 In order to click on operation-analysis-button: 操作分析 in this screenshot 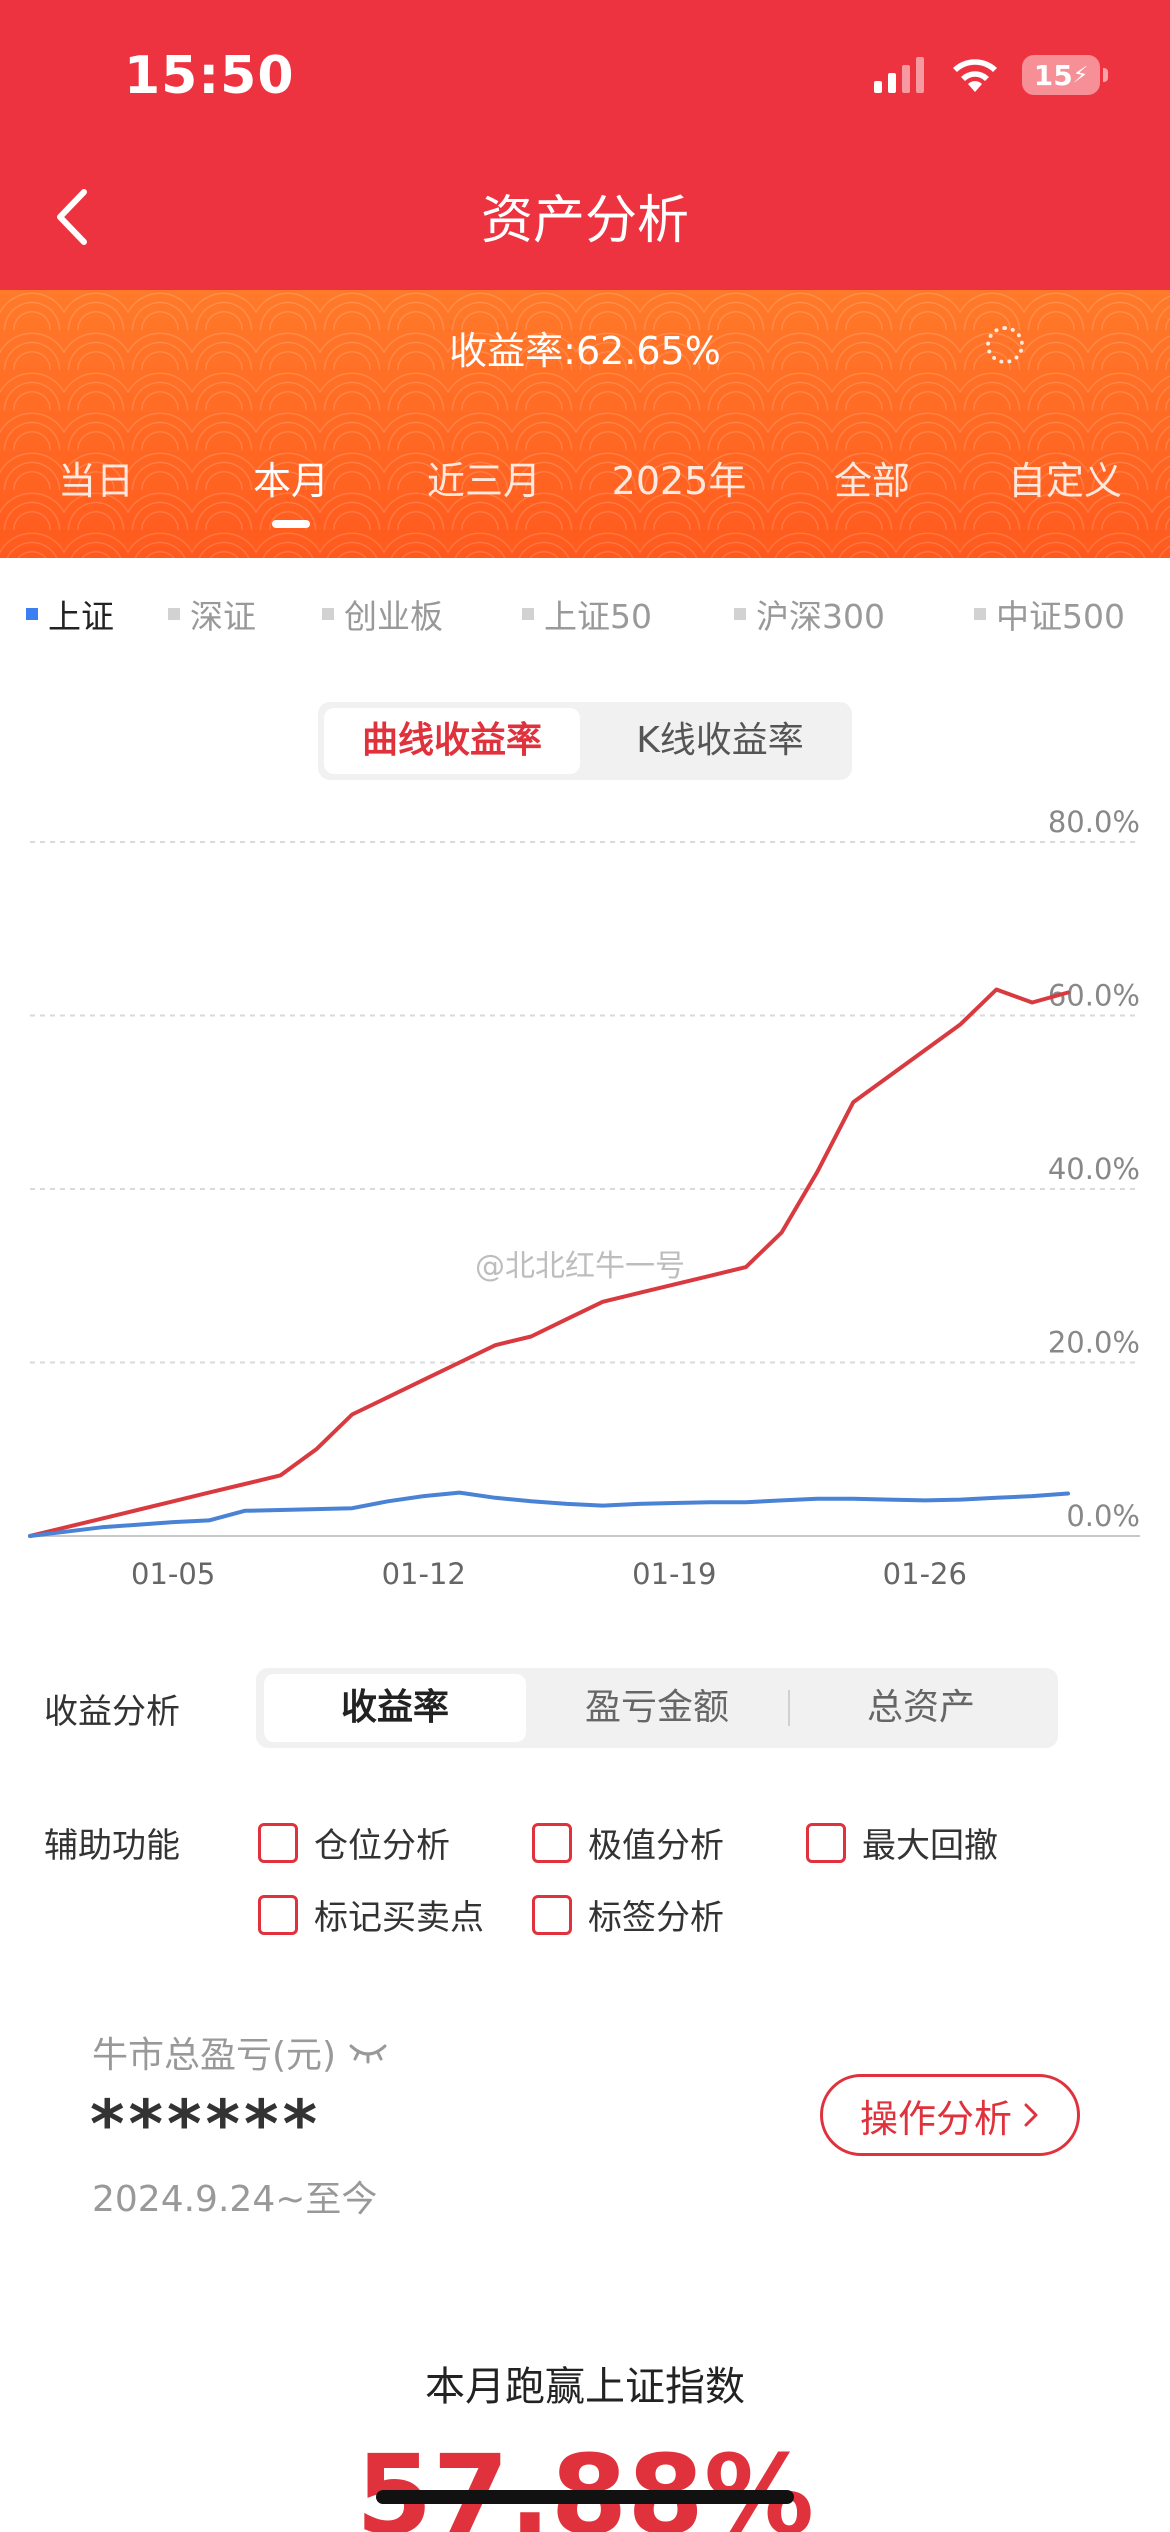, I will do `click(950, 2115)`.